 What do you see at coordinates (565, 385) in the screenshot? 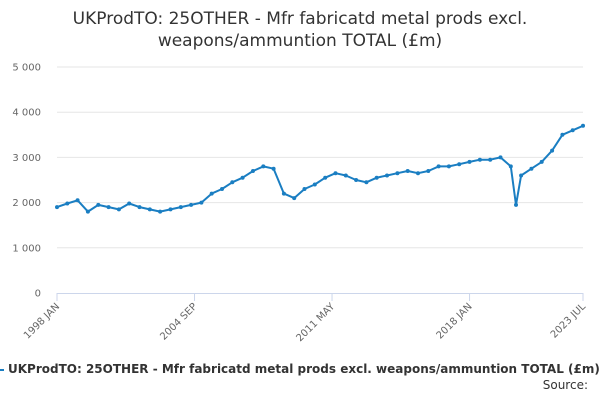
I see `source-credit: Source:` at bounding box center [565, 385].